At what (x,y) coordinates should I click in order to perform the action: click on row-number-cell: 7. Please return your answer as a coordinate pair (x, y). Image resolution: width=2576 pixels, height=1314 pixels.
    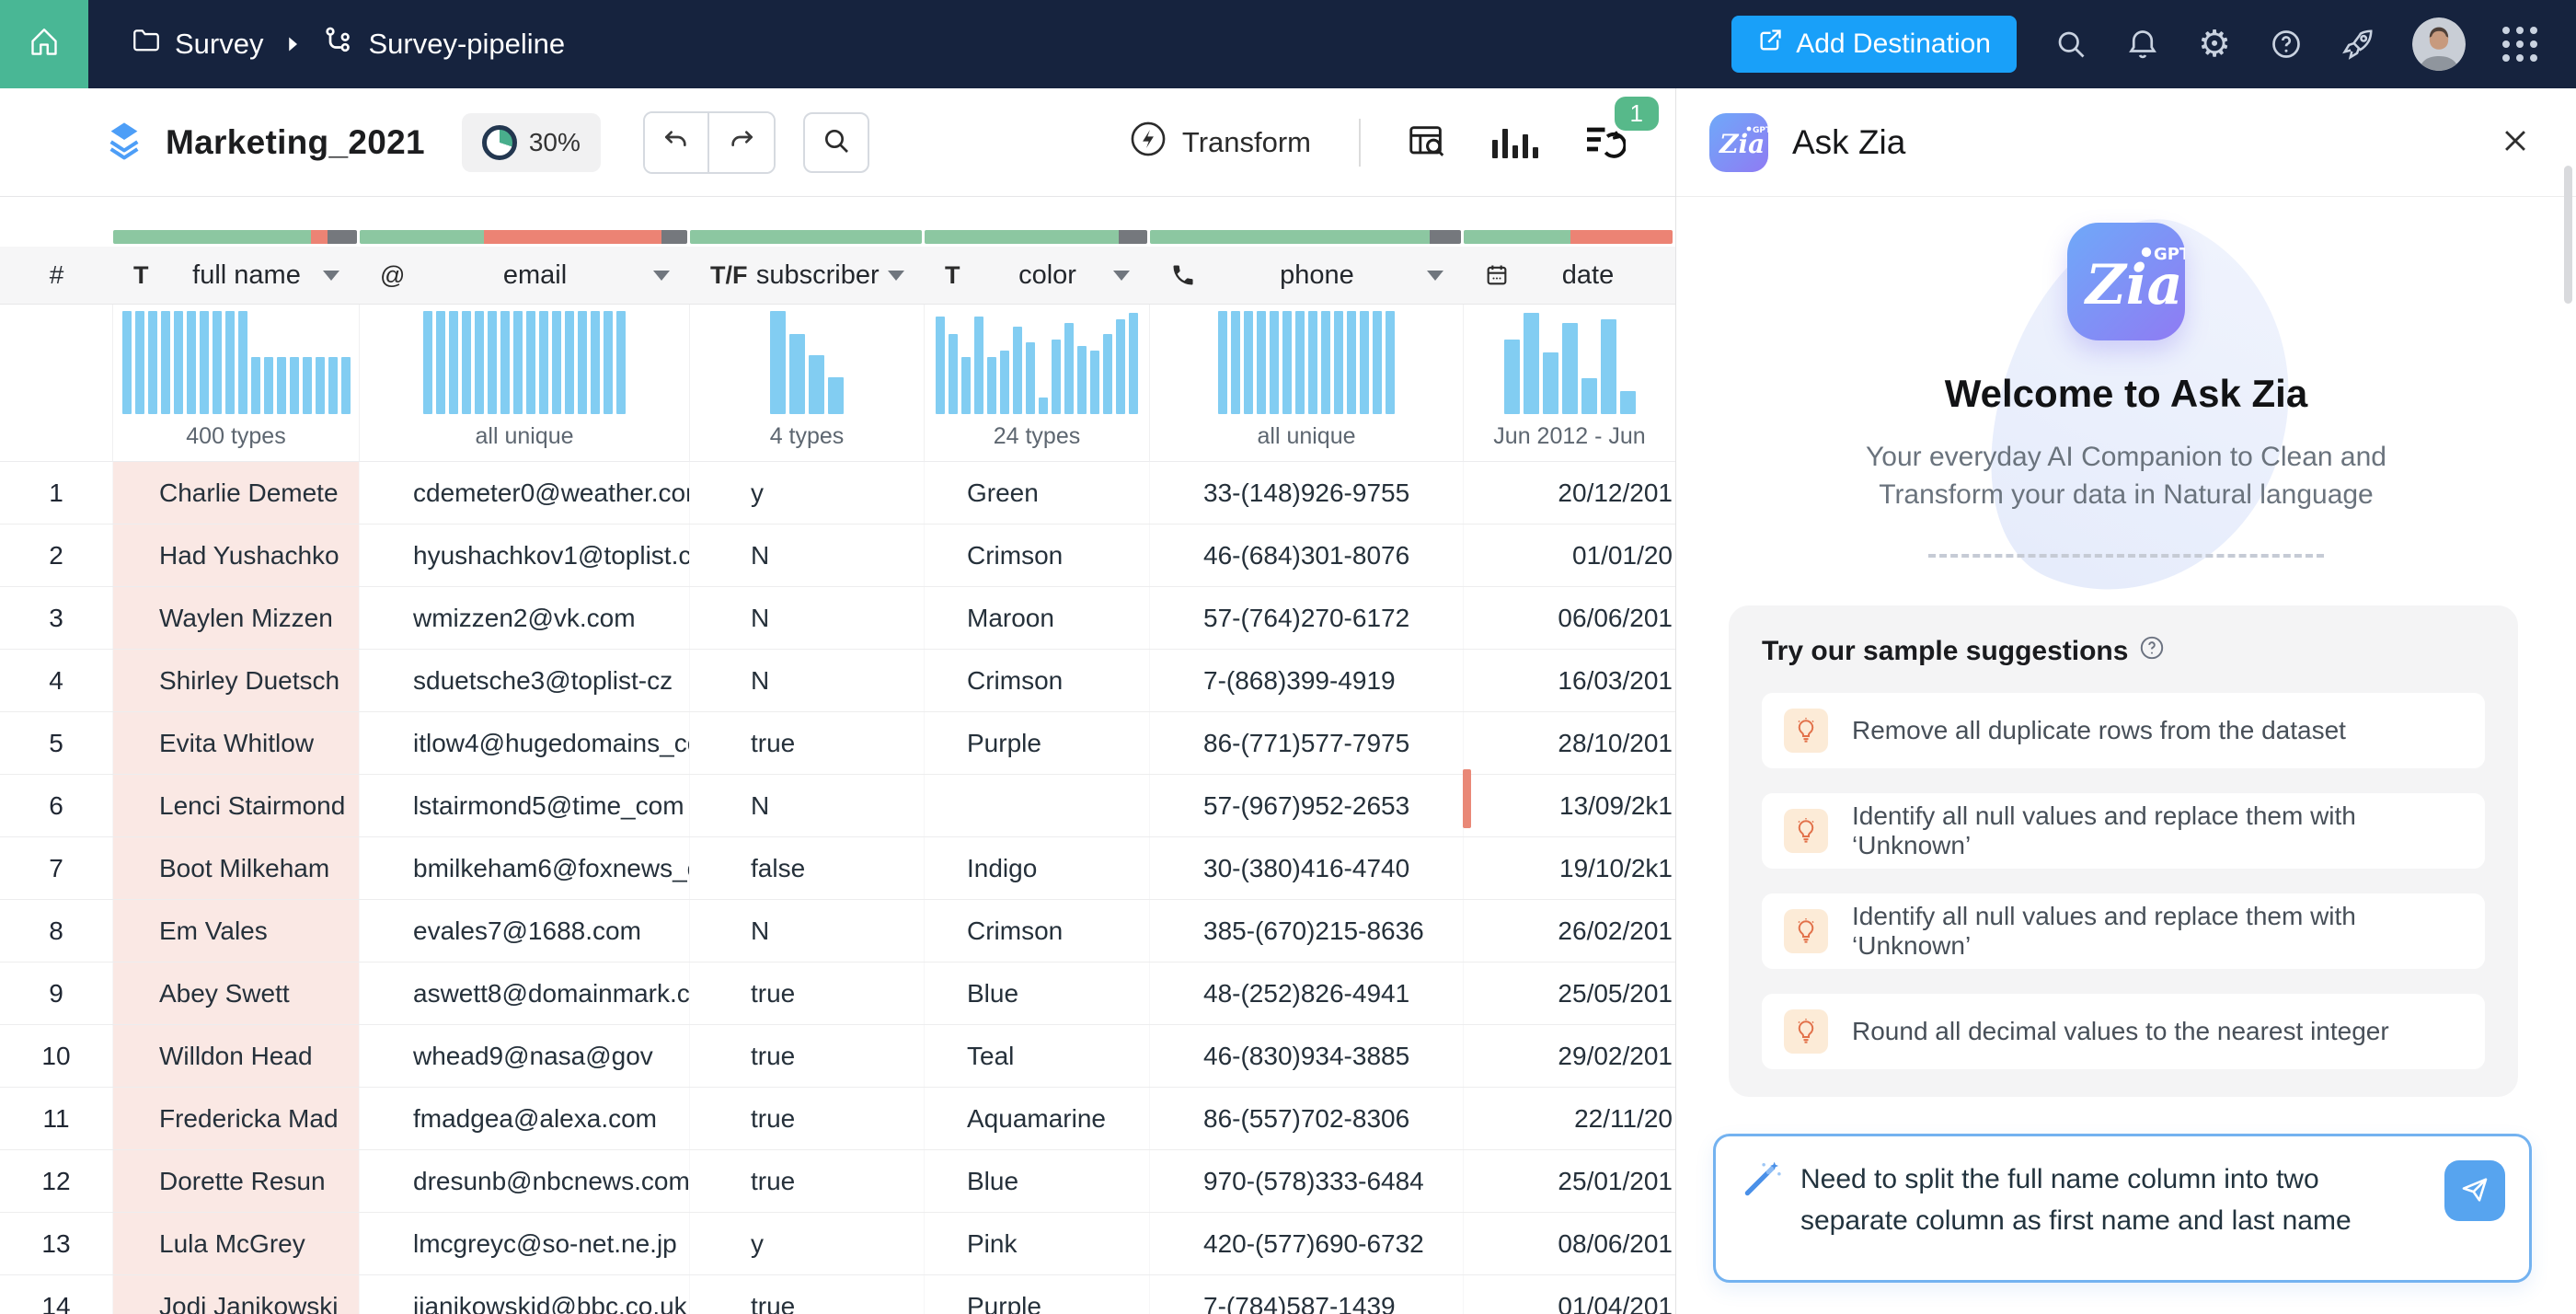
    Looking at the image, I should click on (56, 868).